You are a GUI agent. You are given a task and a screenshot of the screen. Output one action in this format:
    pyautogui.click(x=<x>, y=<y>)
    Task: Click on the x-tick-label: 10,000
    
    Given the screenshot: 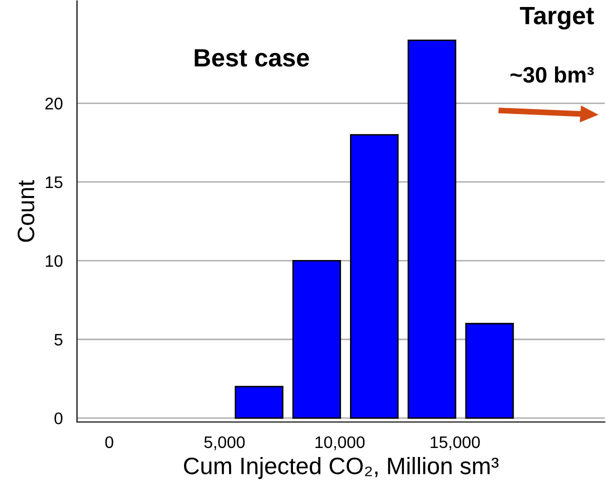 What is the action you would take?
    pyautogui.click(x=340, y=443)
    